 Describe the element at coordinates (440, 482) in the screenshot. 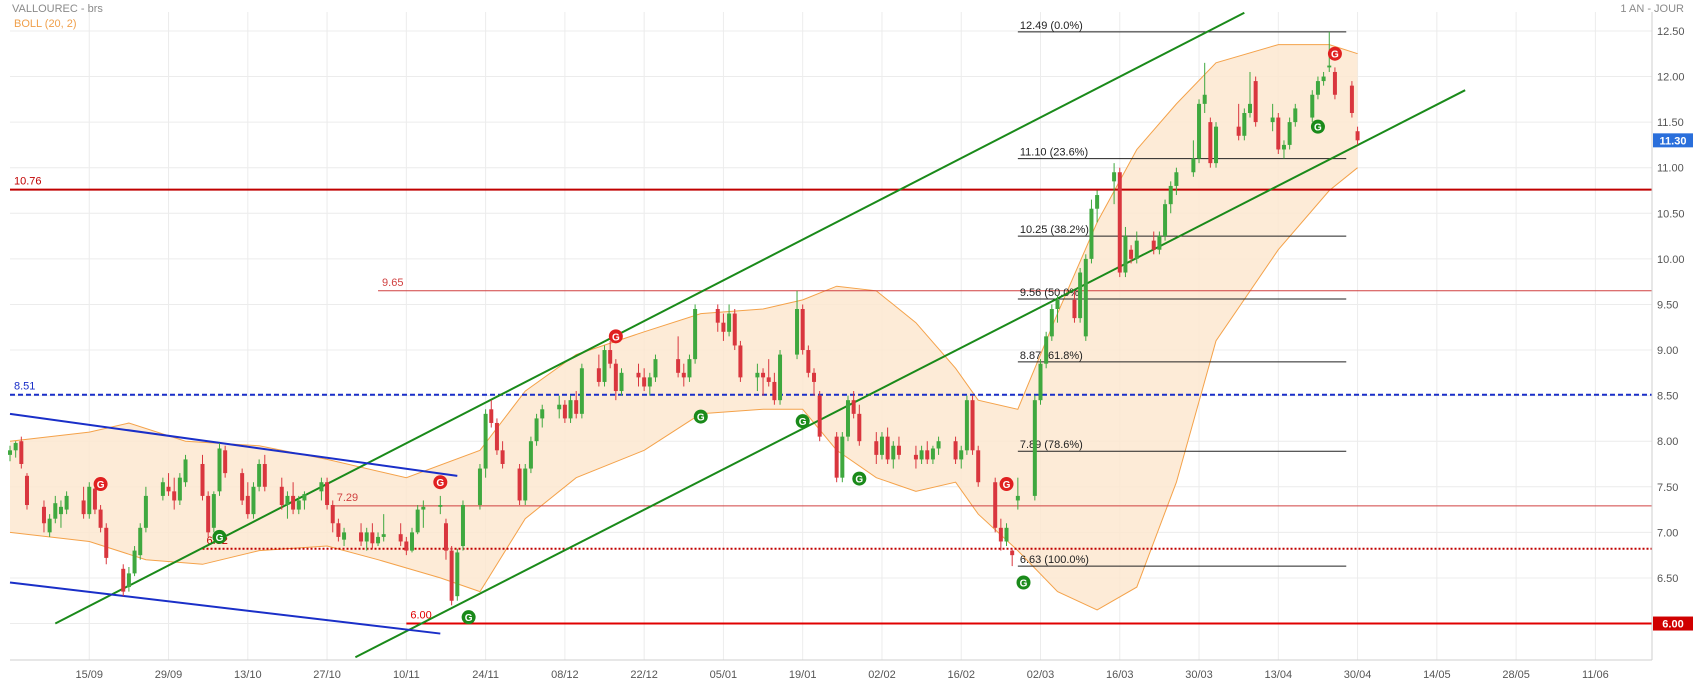

I see `sell-signal-marker` at that location.